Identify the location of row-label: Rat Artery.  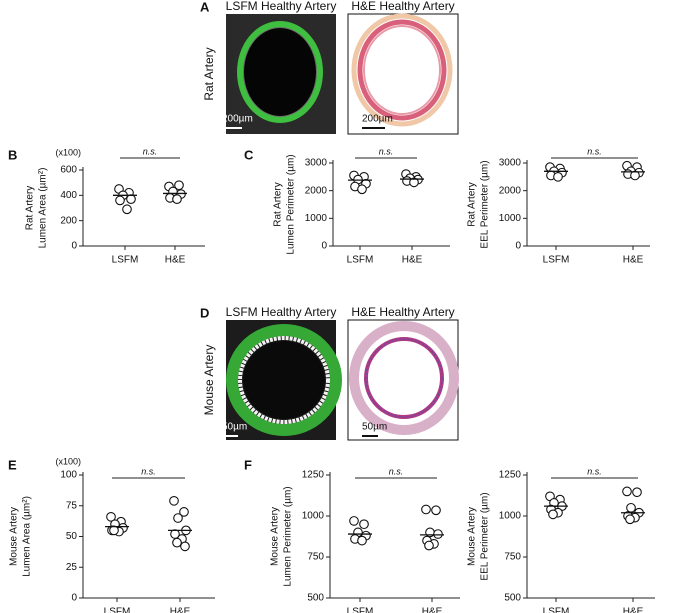
(209, 73).